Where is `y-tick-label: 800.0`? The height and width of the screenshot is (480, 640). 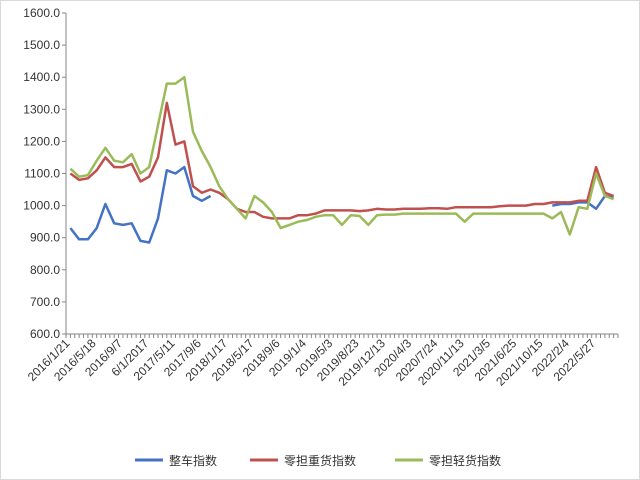
y-tick-label: 800.0 is located at coordinates (45, 270).